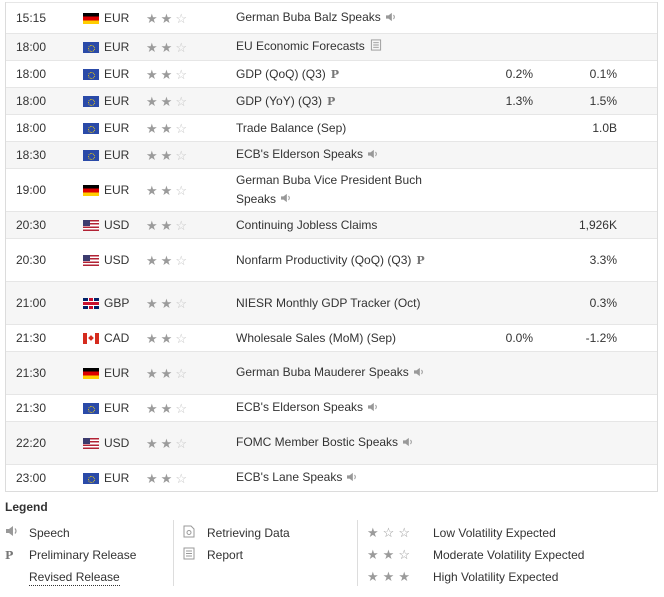 This screenshot has width=664, height=597. Describe the element at coordinates (388, 554) in the screenshot. I see `moderate-volatility-stars-icon: ★ ★ ☆` at that location.